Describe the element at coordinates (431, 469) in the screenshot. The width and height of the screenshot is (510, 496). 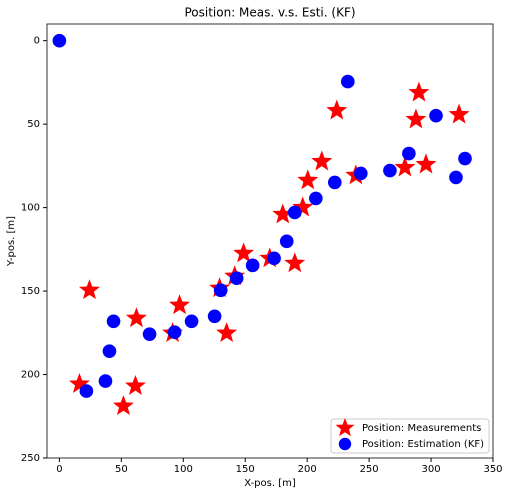
I see `x-tick-label: 300` at that location.